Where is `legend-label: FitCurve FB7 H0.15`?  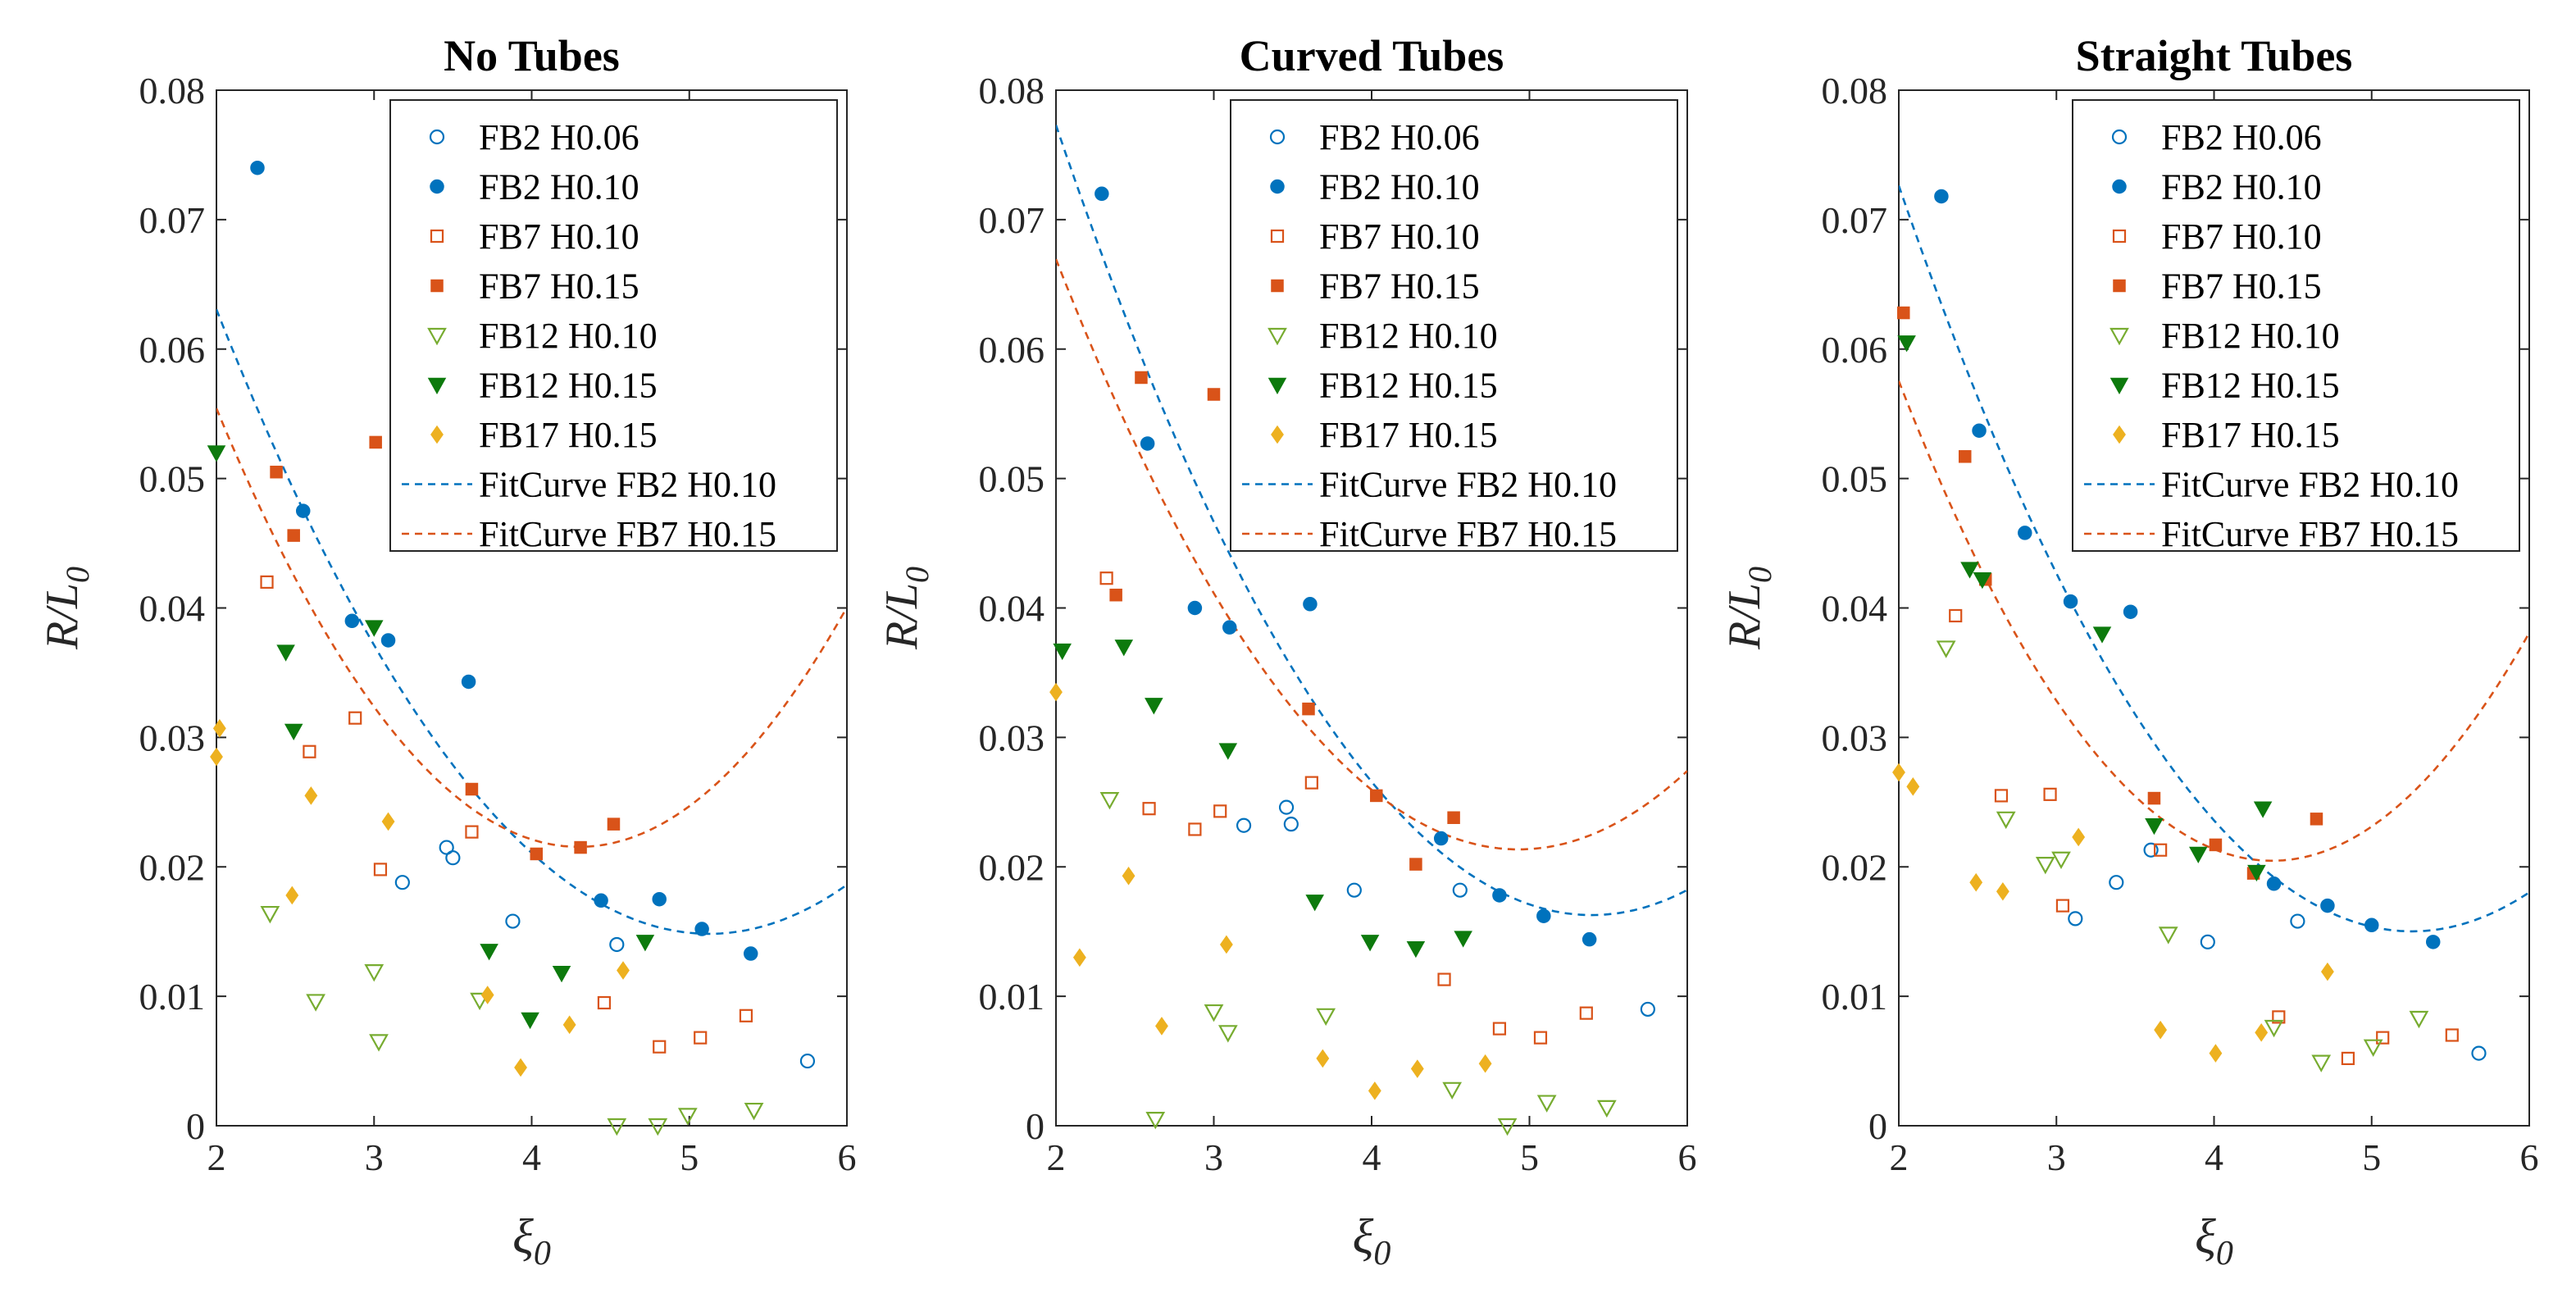 legend-label: FitCurve FB7 H0.15 is located at coordinates (627, 534).